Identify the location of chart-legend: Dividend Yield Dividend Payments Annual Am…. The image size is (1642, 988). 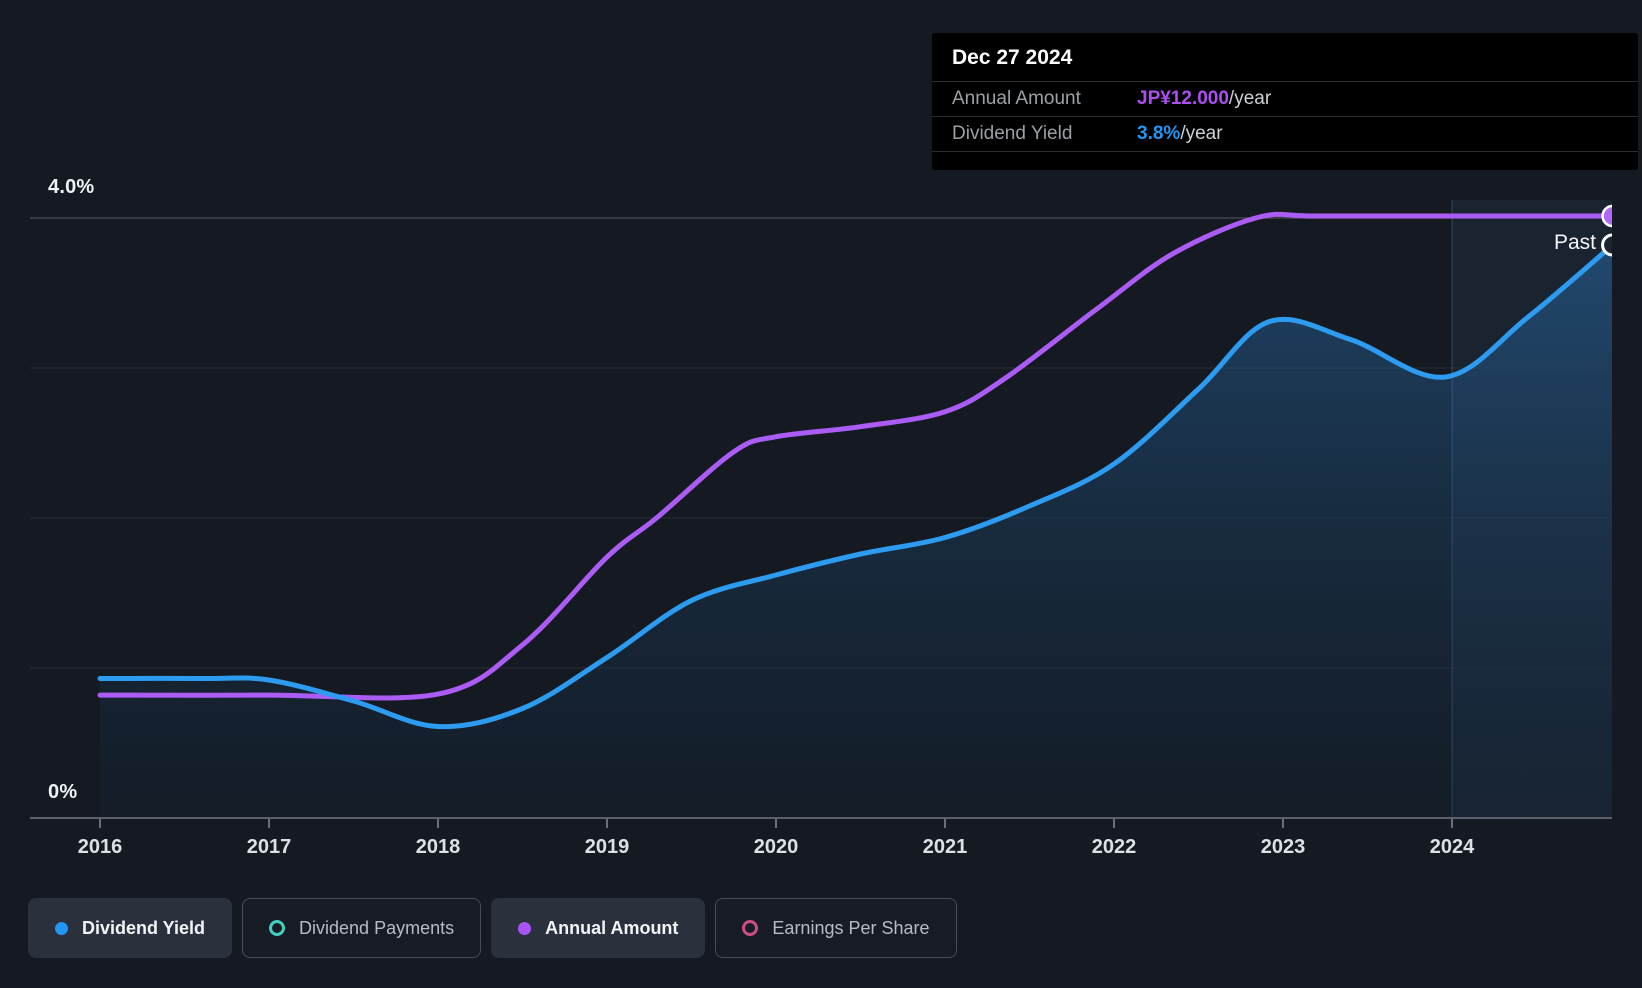
(492, 928).